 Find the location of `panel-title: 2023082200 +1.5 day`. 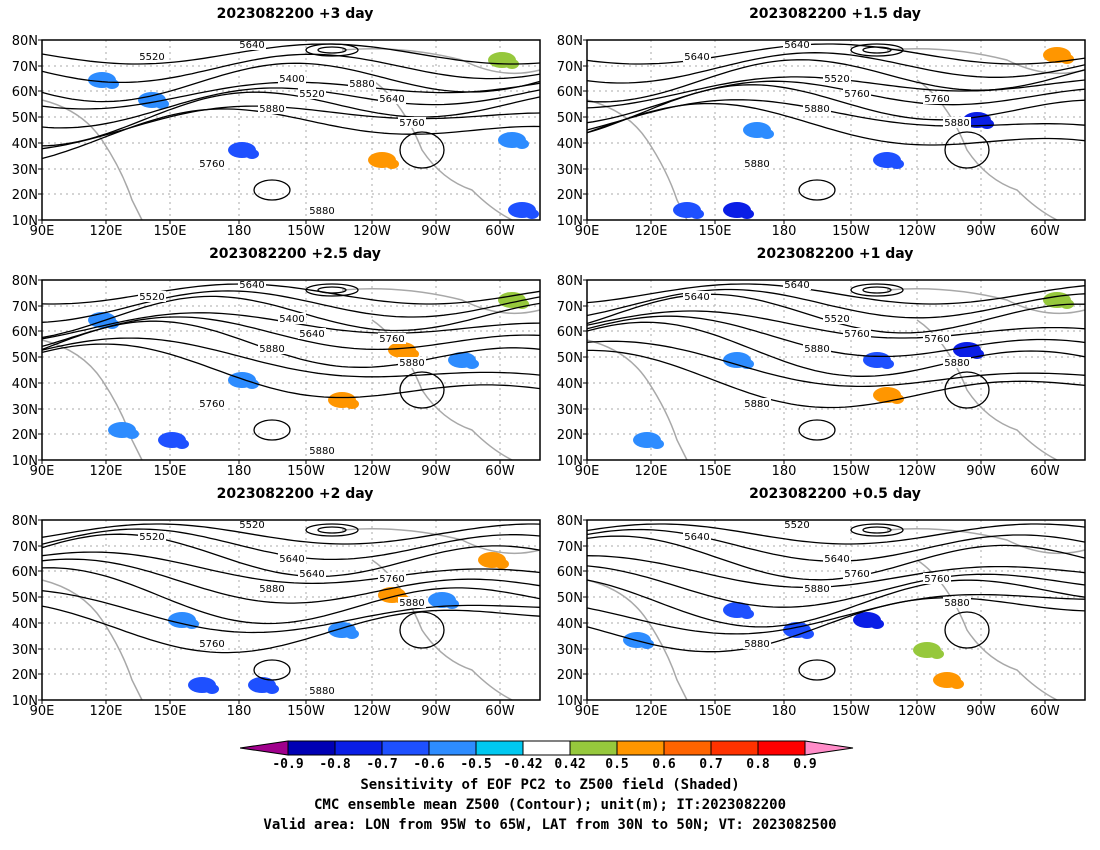

panel-title: 2023082200 +1.5 day is located at coordinates (835, 14).